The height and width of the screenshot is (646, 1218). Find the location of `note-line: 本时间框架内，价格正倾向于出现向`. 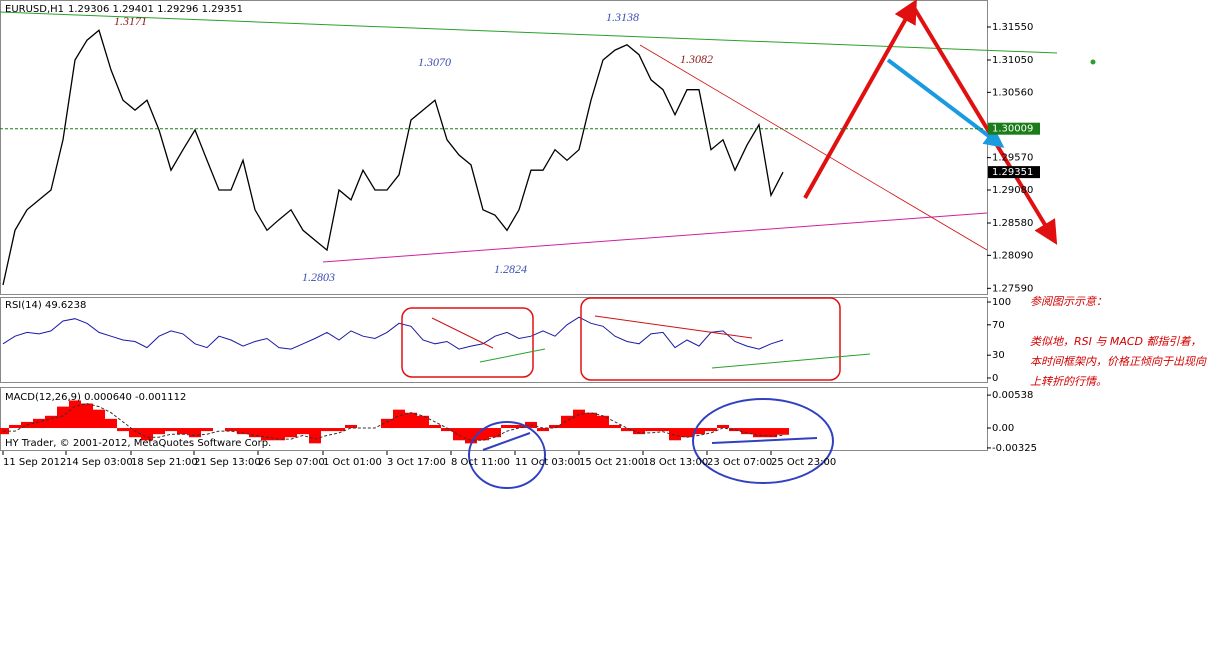

note-line: 本时间框架内，价格正倾向于出现向 is located at coordinates (1118, 361).